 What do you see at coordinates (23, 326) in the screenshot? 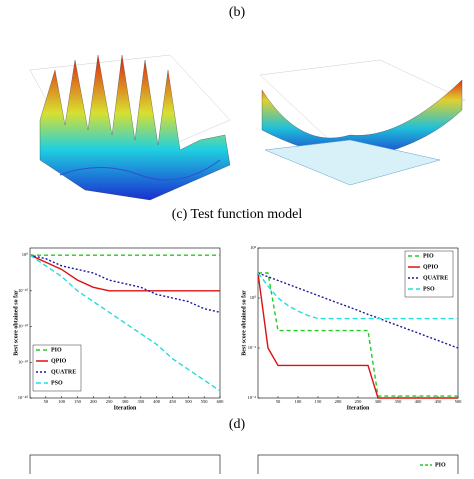
I see `y-tick-label: 10⁻²⁰` at bounding box center [23, 326].